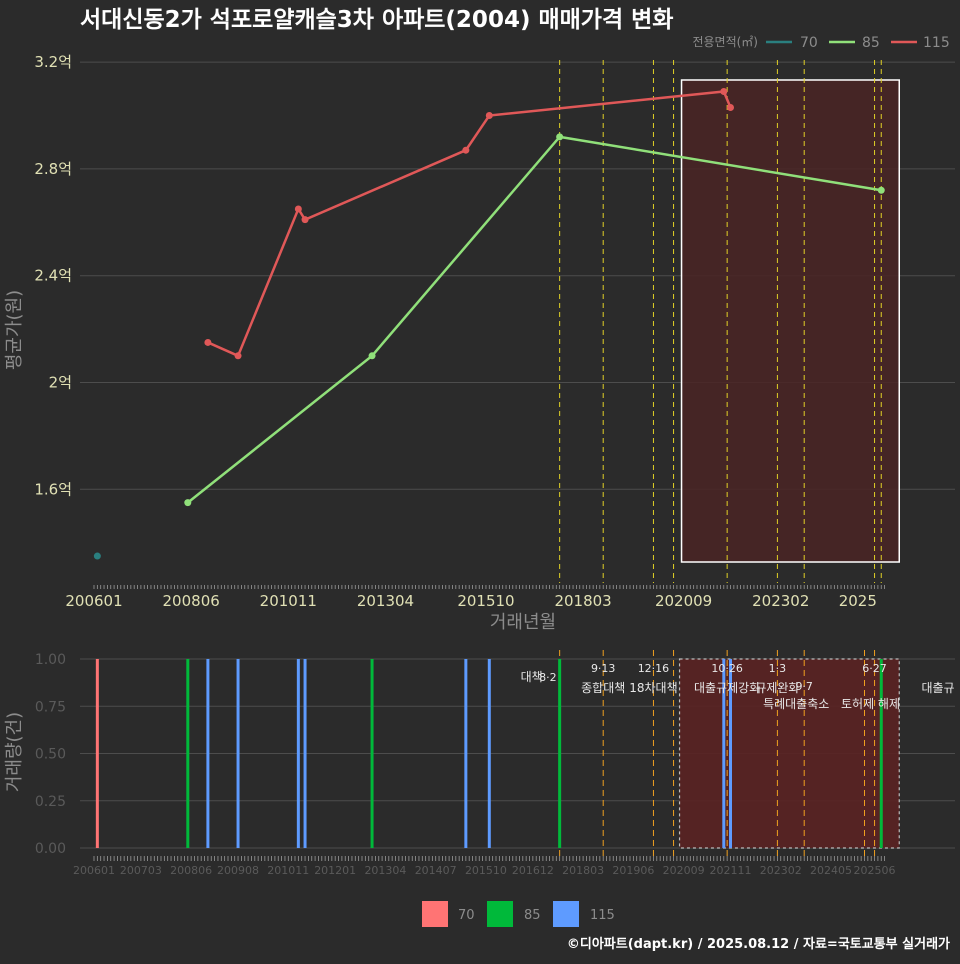 Image resolution: width=960 pixels, height=964 pixels. What do you see at coordinates (14, 752) in the screenshot?
I see `volume-y-axis-title: 거래량(건)` at bounding box center [14, 752].